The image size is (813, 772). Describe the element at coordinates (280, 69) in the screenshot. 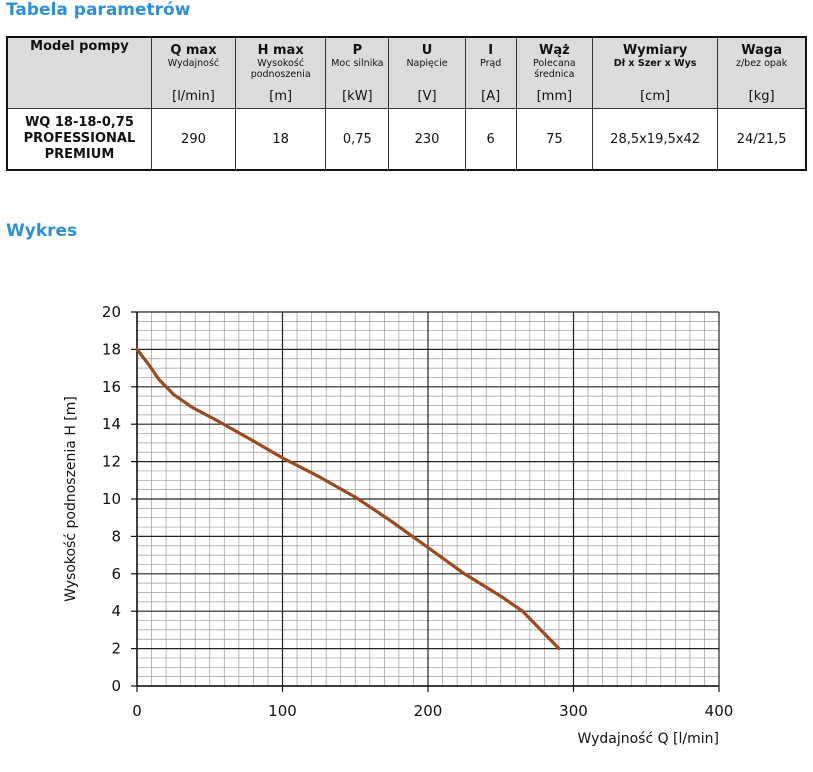

I see `col-desc: Wysokość podnoszenia` at that location.